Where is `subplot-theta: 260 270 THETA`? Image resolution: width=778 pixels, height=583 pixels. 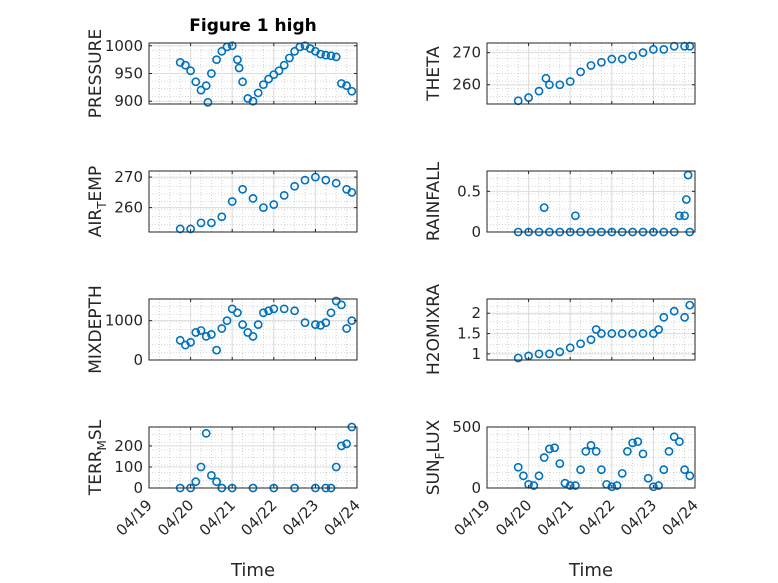 subplot-theta: 260 270 THETA is located at coordinates (560, 73).